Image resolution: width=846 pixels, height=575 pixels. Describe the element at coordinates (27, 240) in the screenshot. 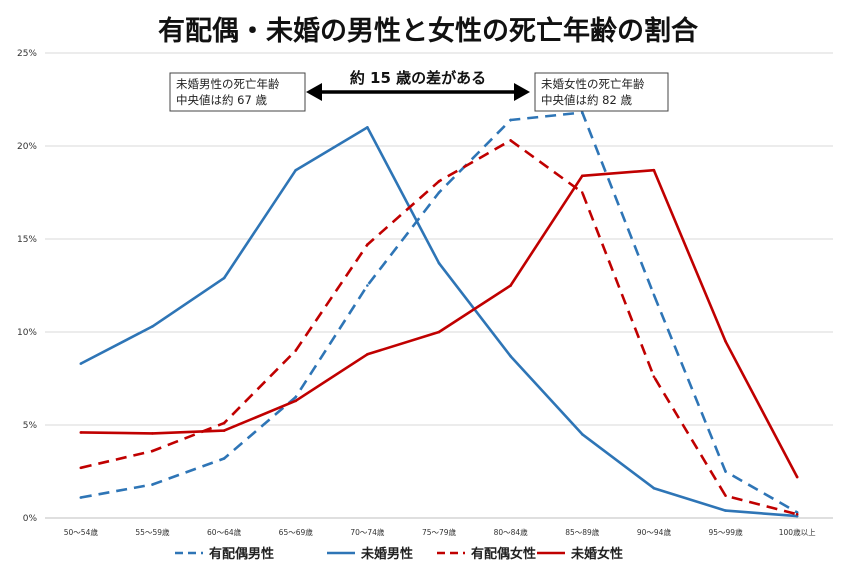

I see `y-tick-label: 15%` at that location.